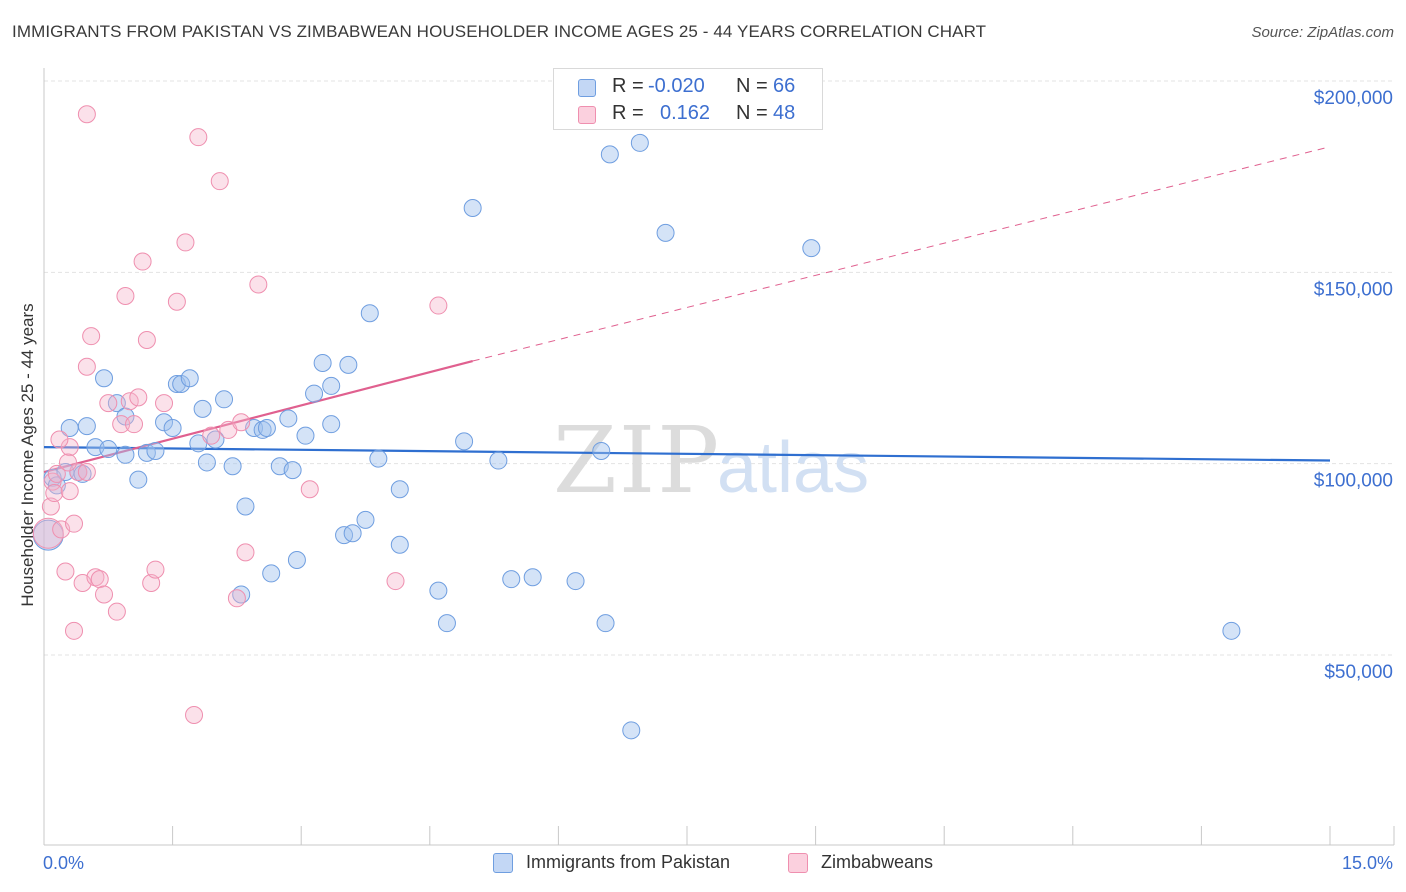 This screenshot has width=1406, height=892. I want to click on bottom-legend-label-pakistan: Immigrants from Pakistan, so click(628, 862).